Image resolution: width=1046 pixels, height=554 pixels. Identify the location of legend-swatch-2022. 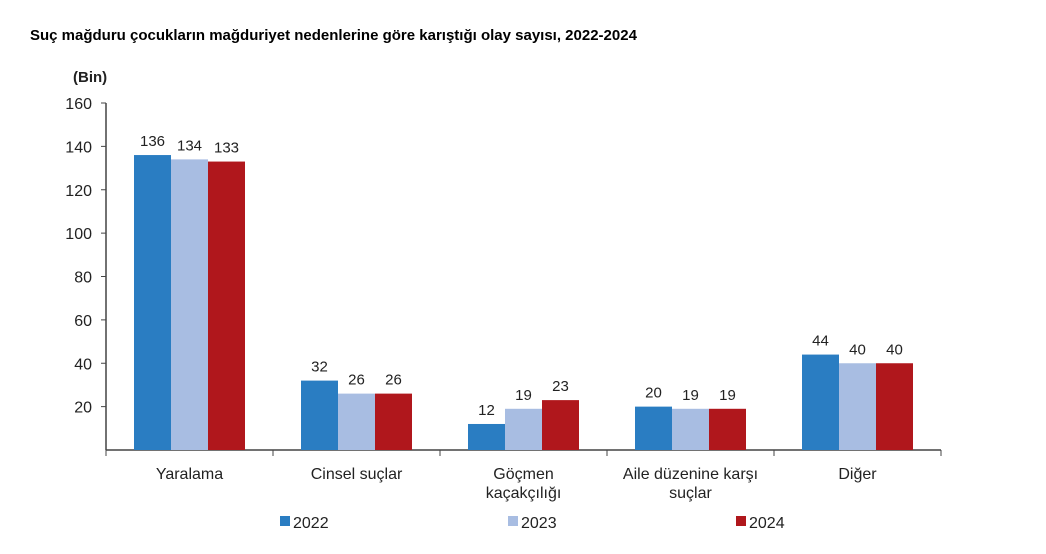
(285, 521).